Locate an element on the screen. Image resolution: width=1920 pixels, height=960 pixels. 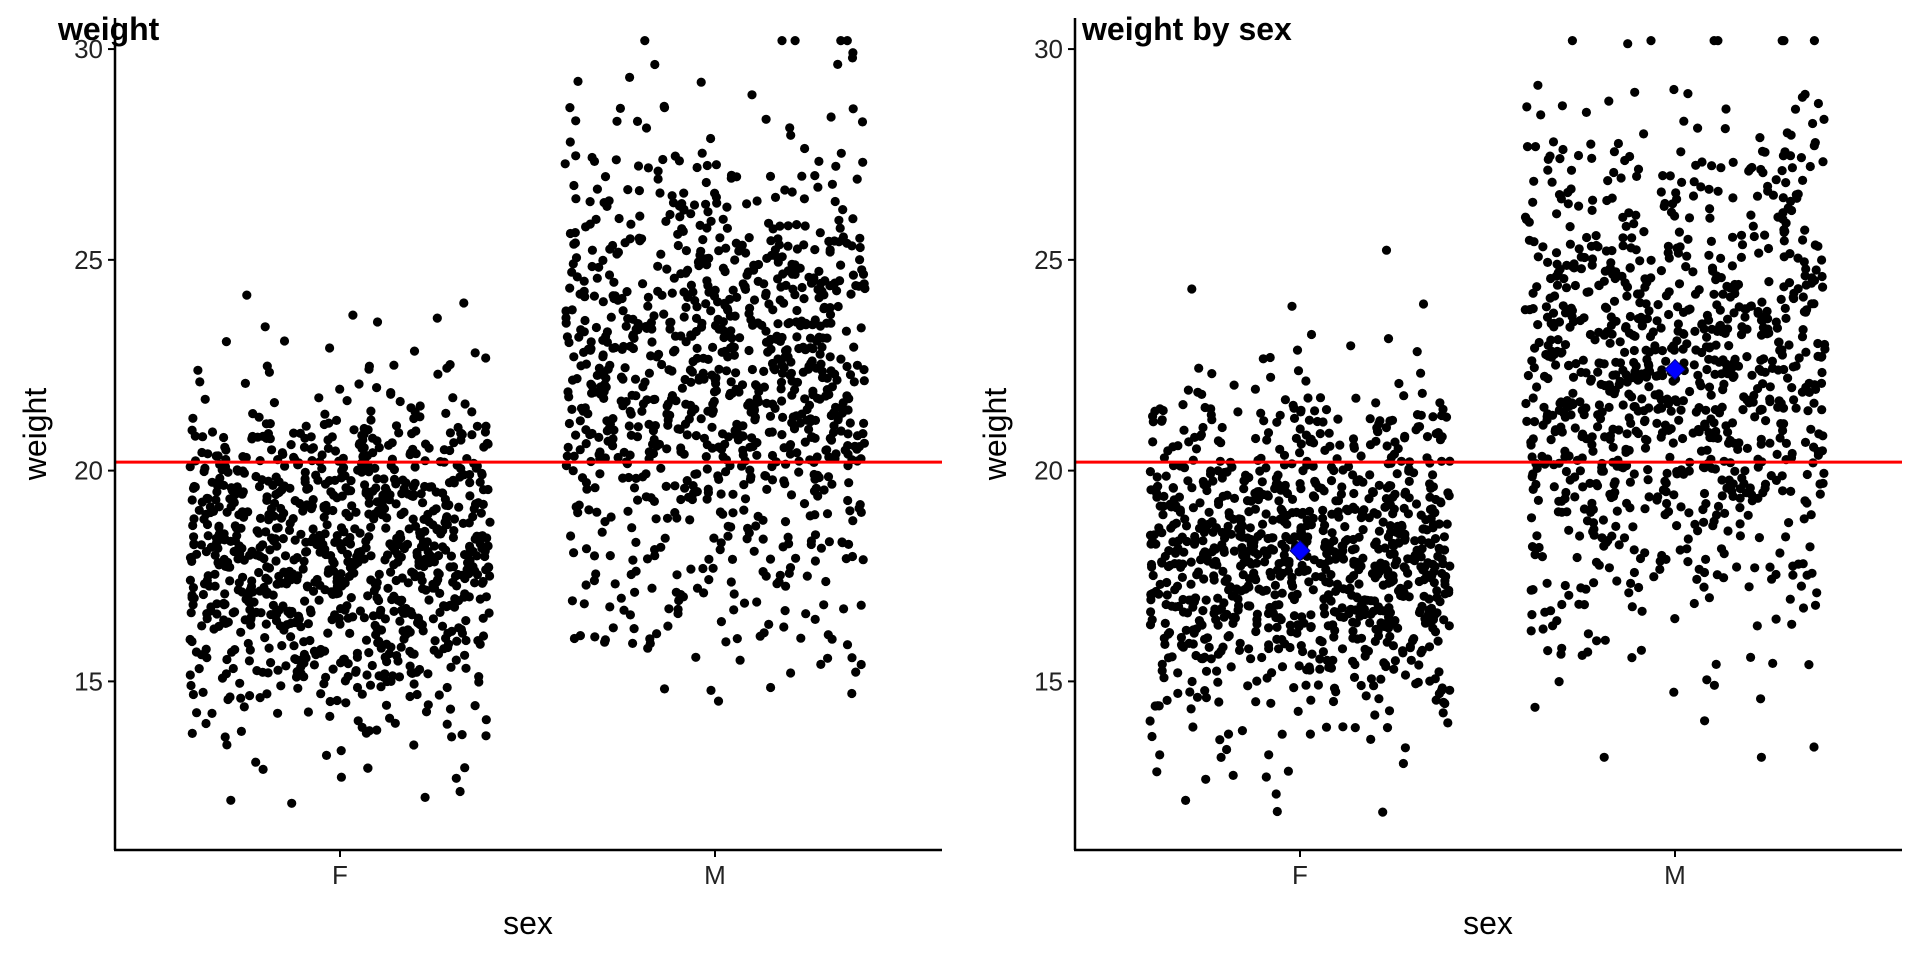
x-tick-label: F is located at coordinates (1300, 875).